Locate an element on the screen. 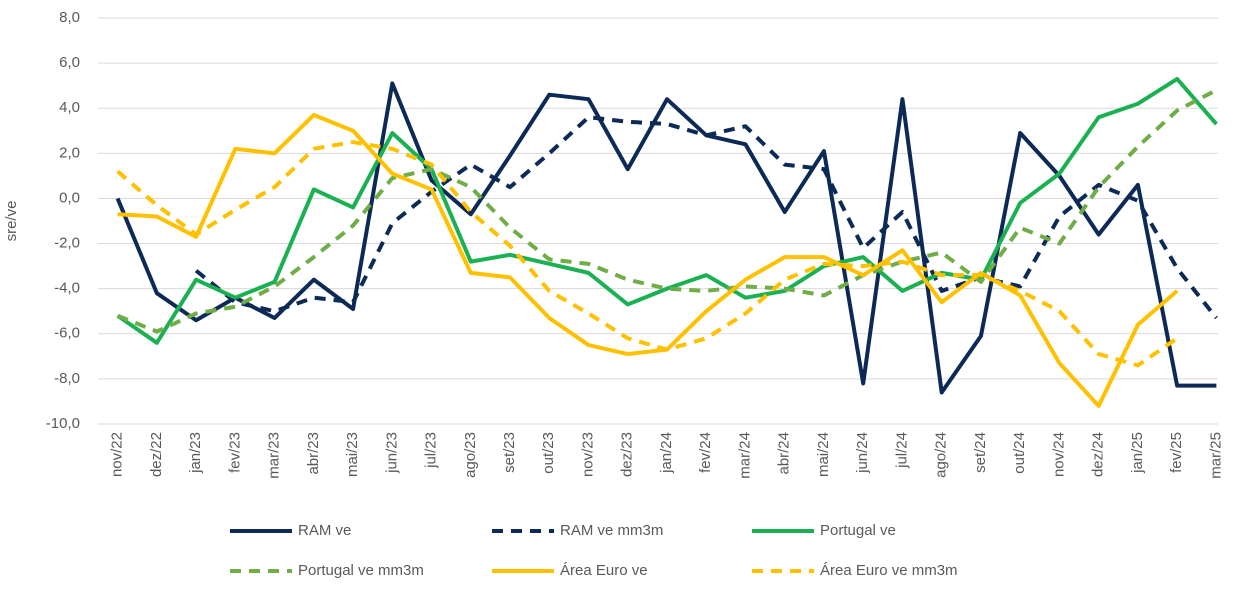 The height and width of the screenshot is (593, 1236). y-tick-label: 0,0 is located at coordinates (69, 197).